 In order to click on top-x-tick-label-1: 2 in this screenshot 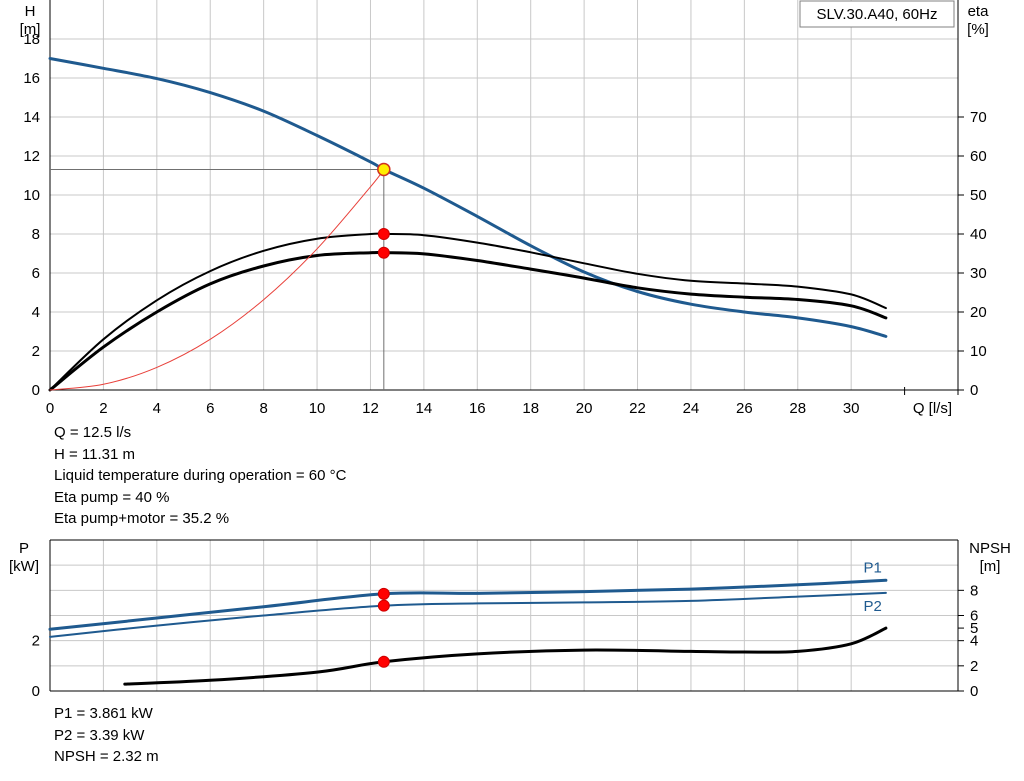, I will do `click(103, 408)`.